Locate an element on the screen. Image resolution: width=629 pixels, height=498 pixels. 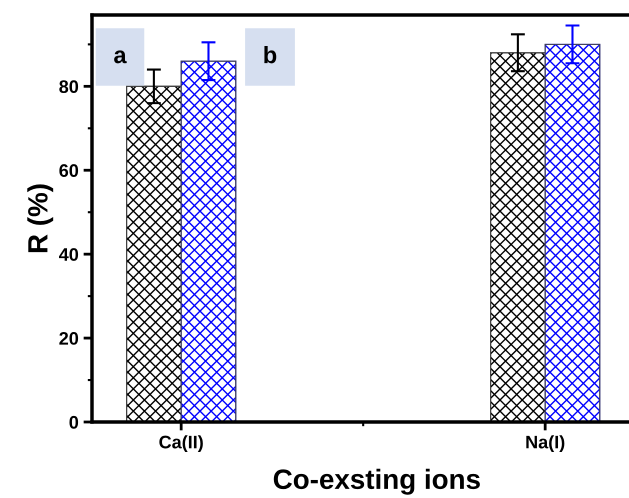
y-tick-label: 20 is located at coordinates (68, 338).